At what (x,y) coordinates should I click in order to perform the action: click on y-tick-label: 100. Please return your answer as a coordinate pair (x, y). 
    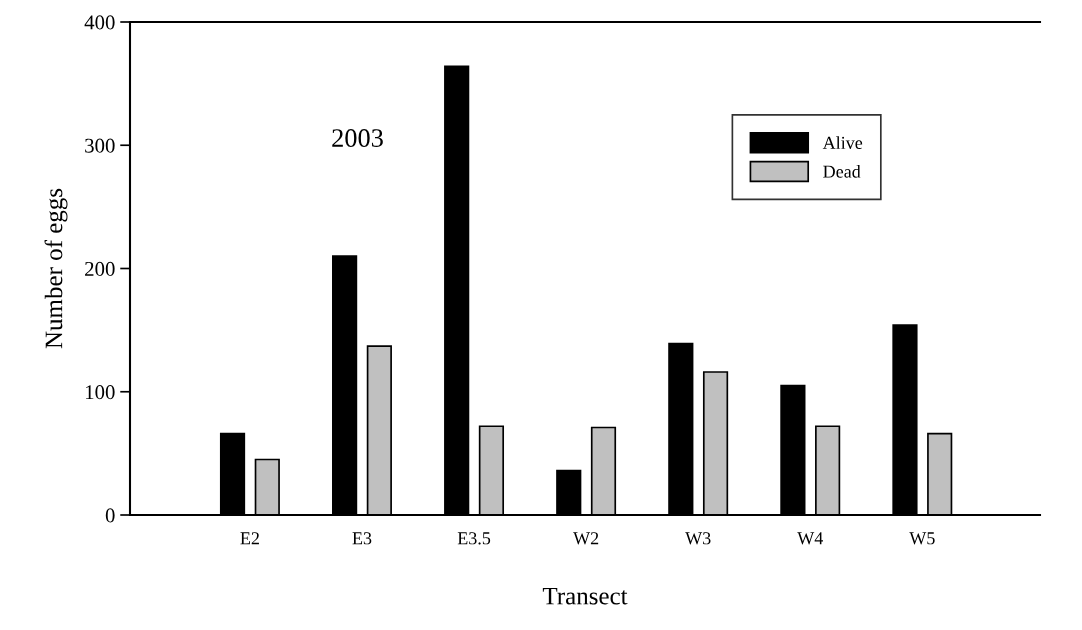
    Looking at the image, I should click on (100, 392).